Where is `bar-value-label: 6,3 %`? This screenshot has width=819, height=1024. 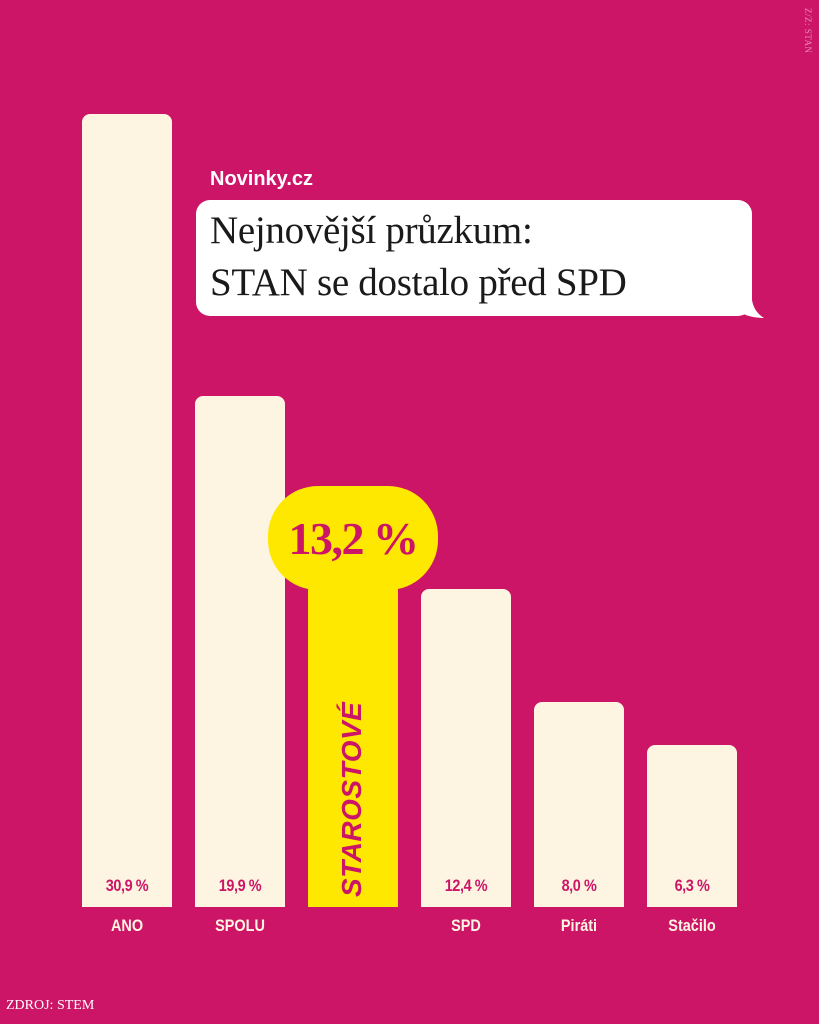 bar-value-label: 6,3 % is located at coordinates (692, 885).